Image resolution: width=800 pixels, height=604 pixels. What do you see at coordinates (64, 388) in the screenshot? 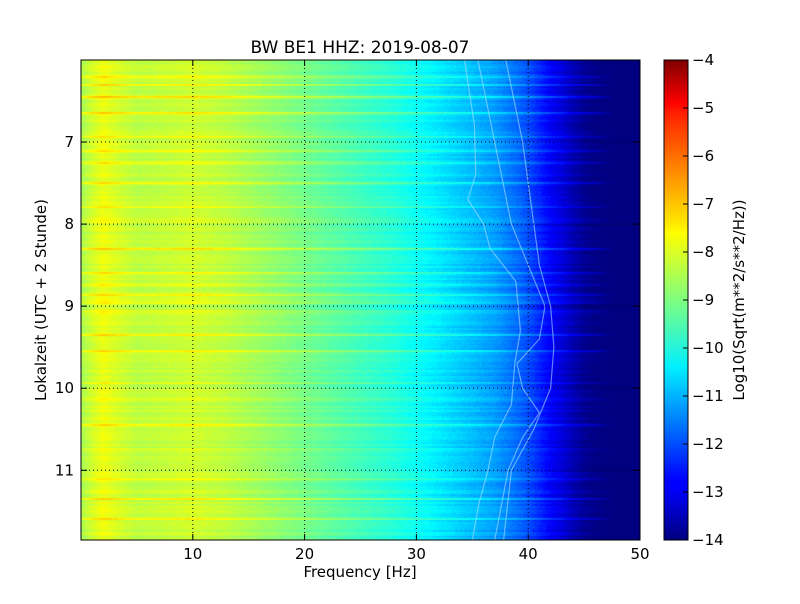
I see `y-tick-label: 10` at bounding box center [64, 388].